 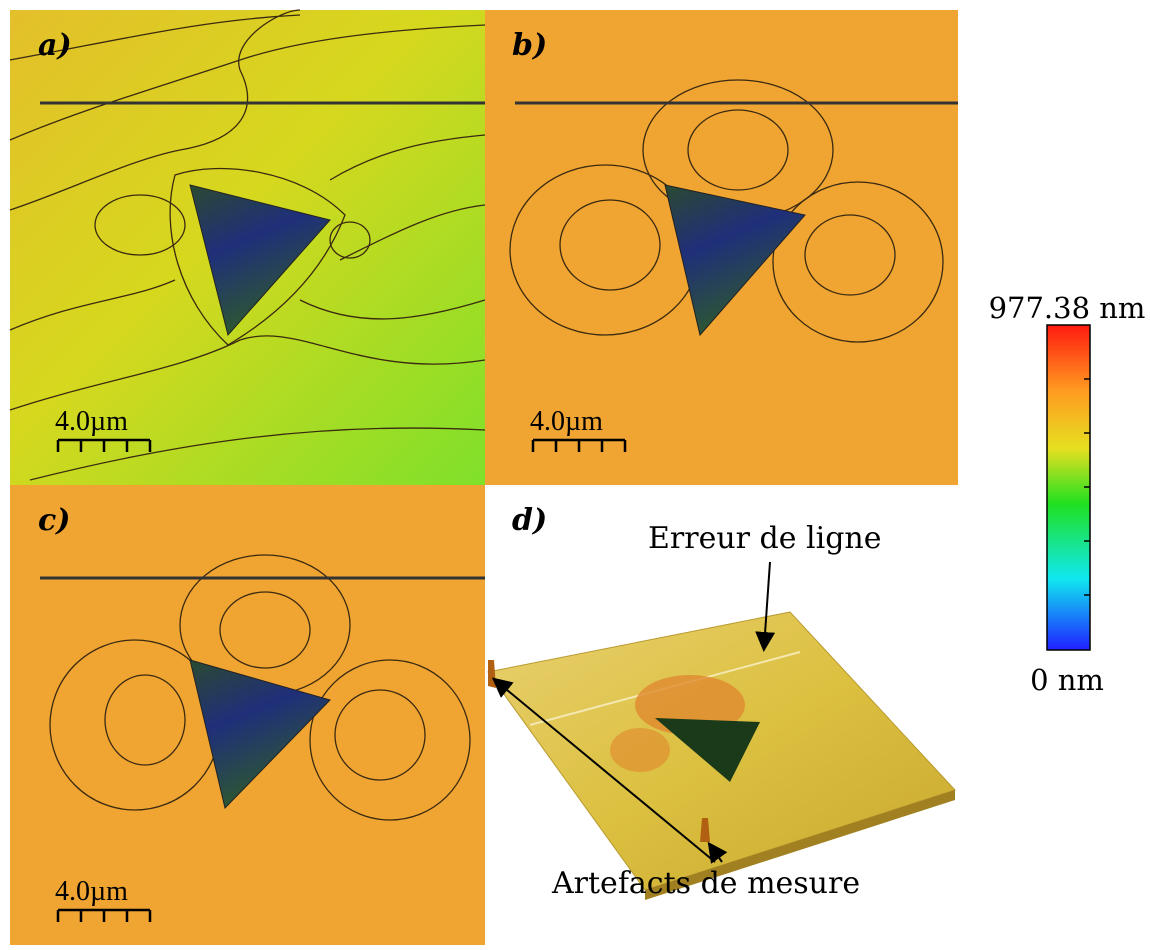 What do you see at coordinates (1067, 308) in the screenshot?
I see `colorbar-max: 977.38 nm` at bounding box center [1067, 308].